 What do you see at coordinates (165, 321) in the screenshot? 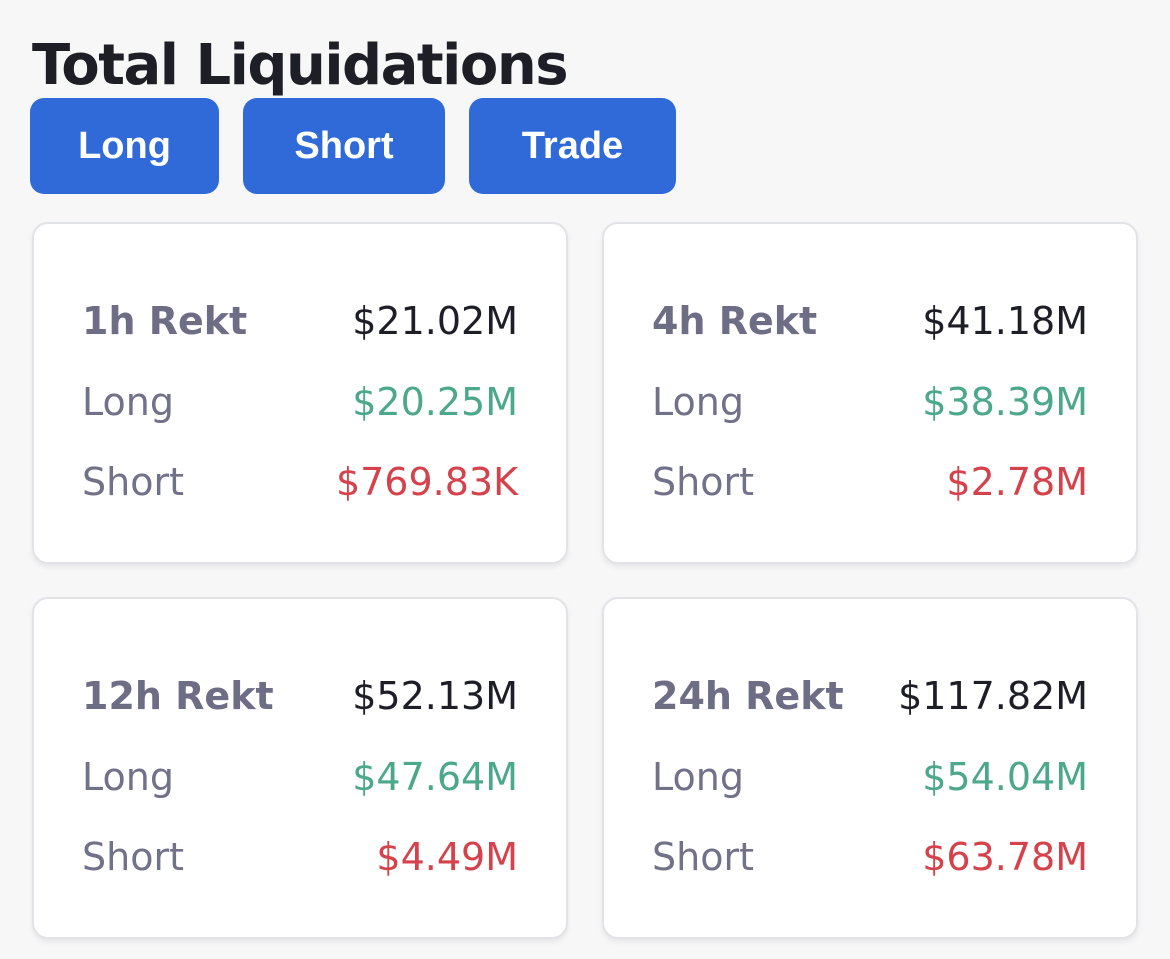
I see `period-label: 1h Rekt` at bounding box center [165, 321].